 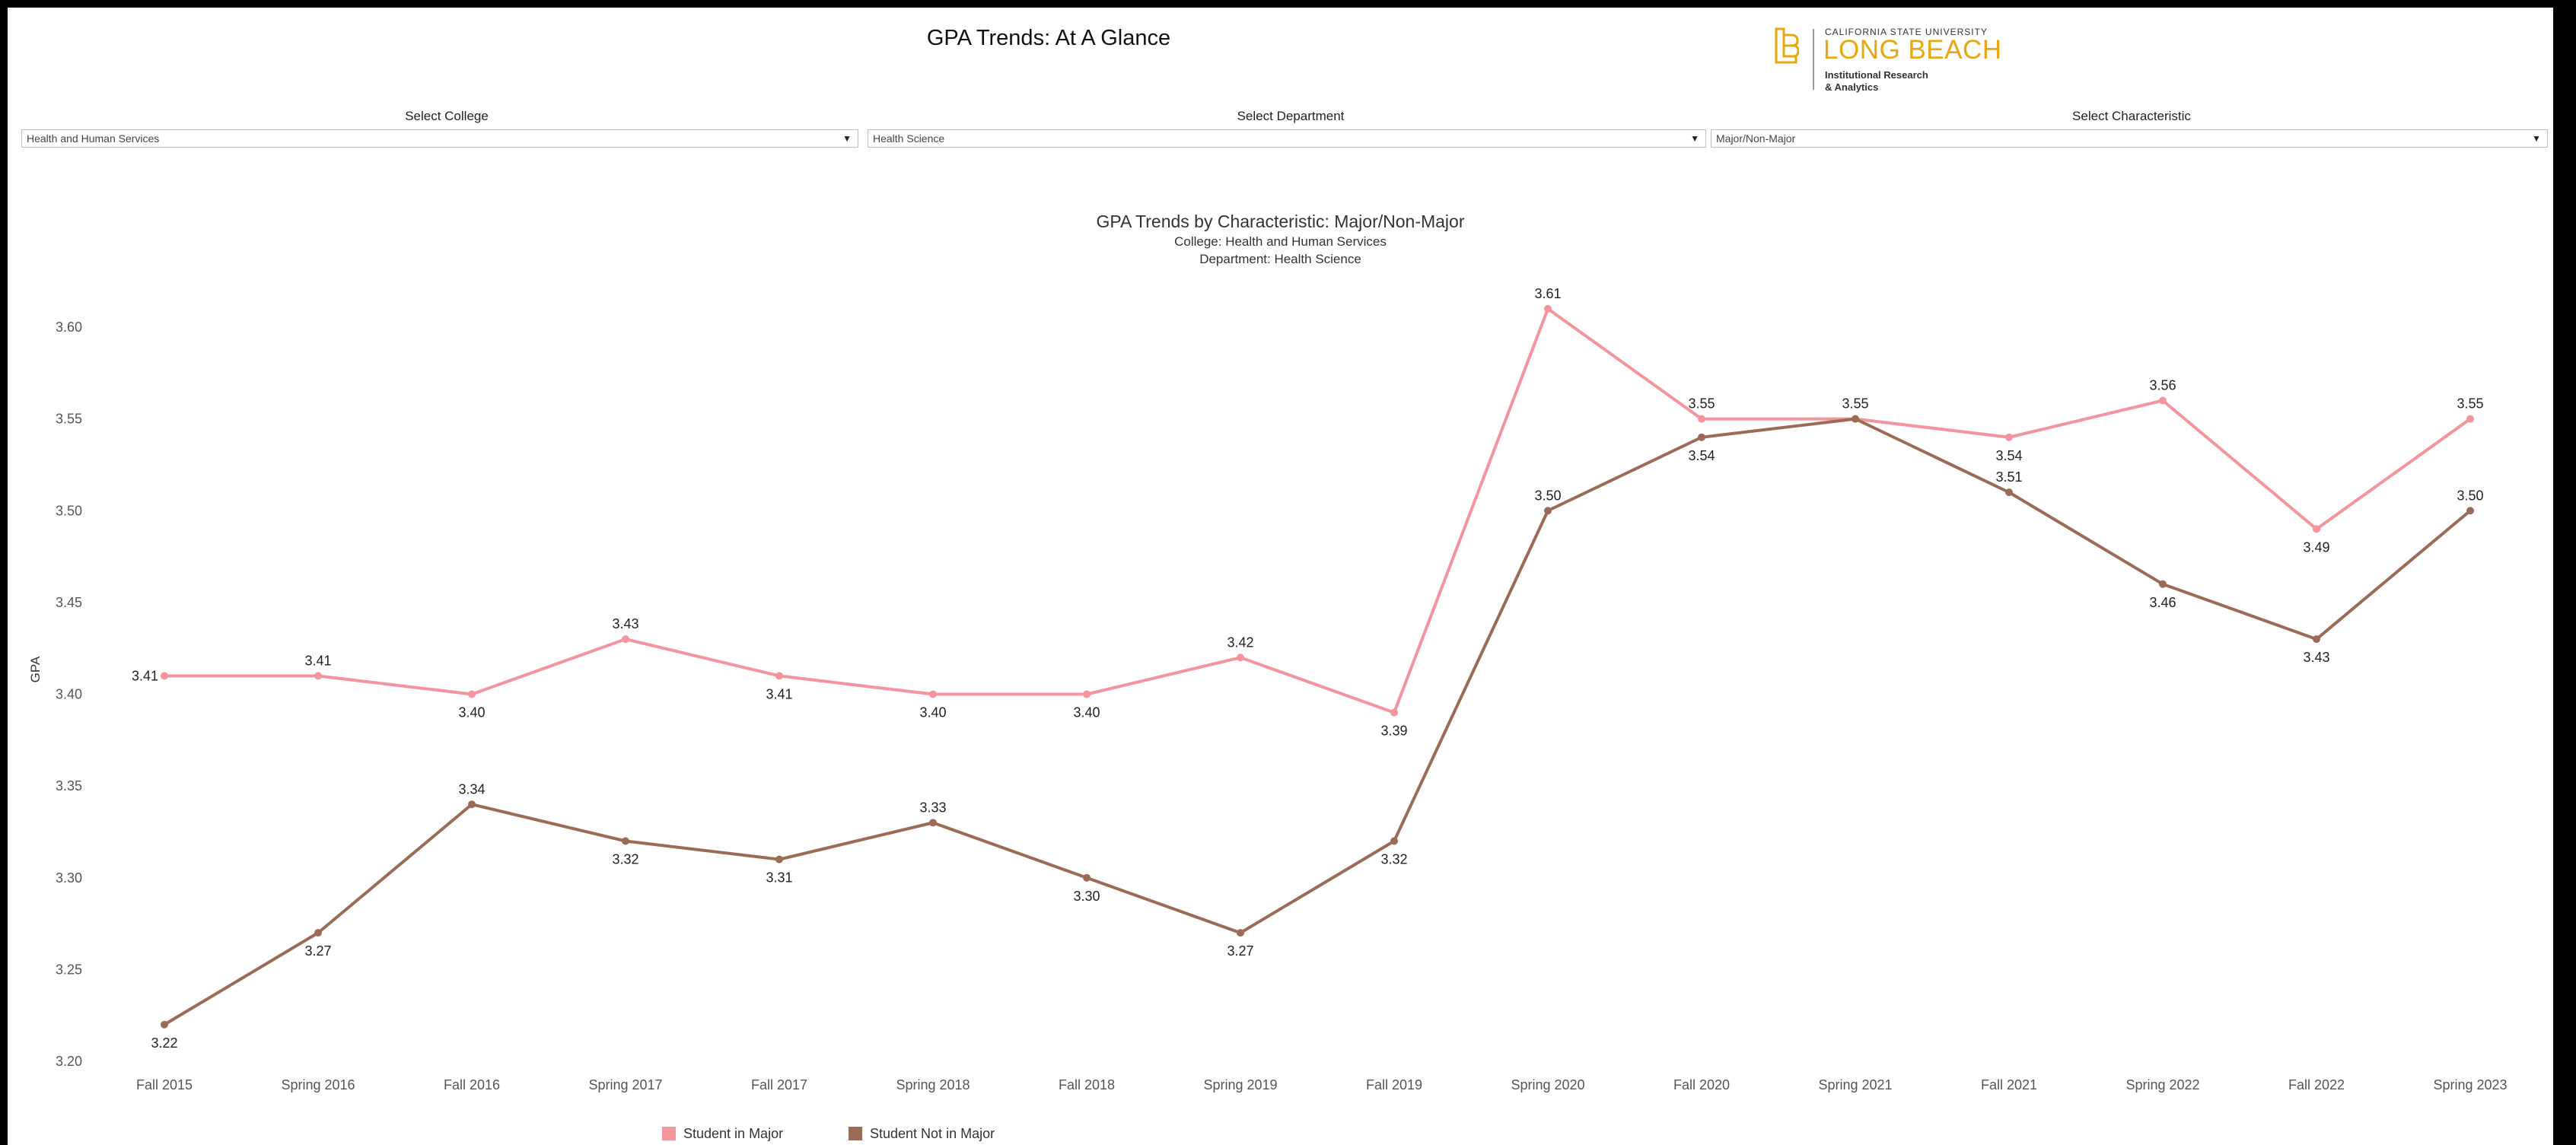 What do you see at coordinates (1240, 951) in the screenshot?
I see `data-label: 3.27` at bounding box center [1240, 951].